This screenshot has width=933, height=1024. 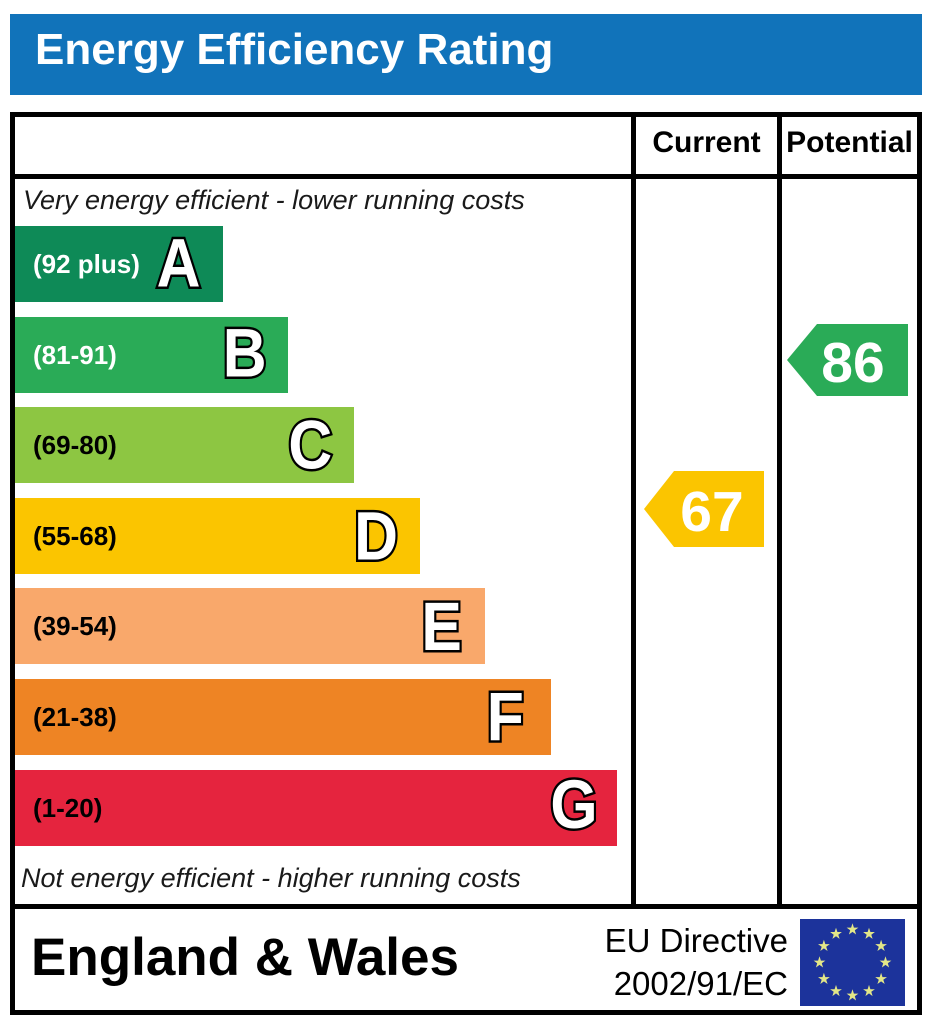 What do you see at coordinates (573, 804) in the screenshot?
I see `svg-text: G` at bounding box center [573, 804].